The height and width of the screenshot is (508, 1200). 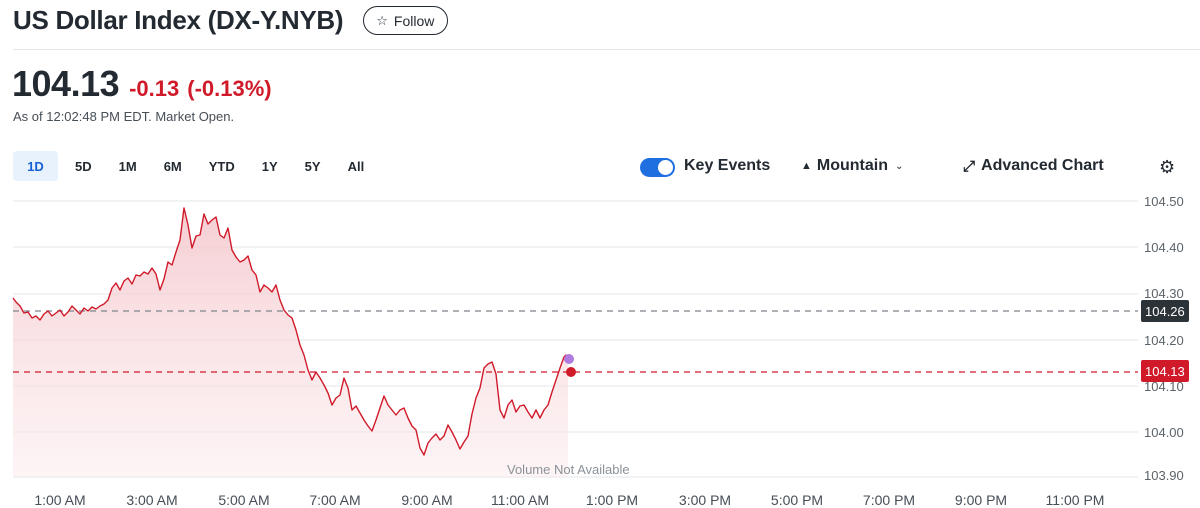 What do you see at coordinates (520, 500) in the screenshot?
I see `x-tick: 11:00 AM` at bounding box center [520, 500].